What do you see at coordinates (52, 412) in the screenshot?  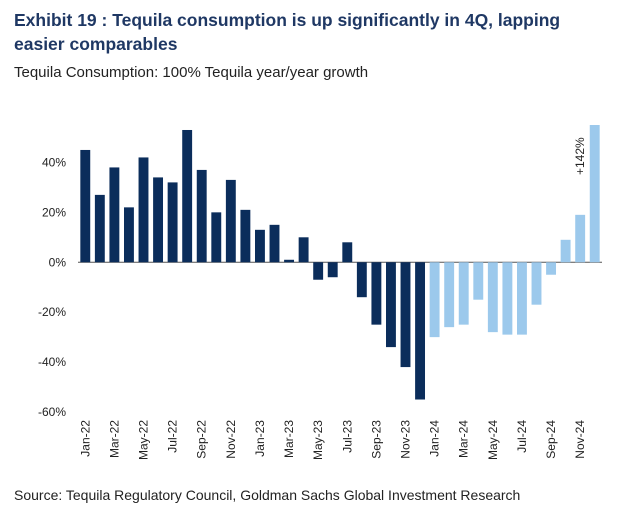 I see `y-tick-label: -60%` at bounding box center [52, 412].